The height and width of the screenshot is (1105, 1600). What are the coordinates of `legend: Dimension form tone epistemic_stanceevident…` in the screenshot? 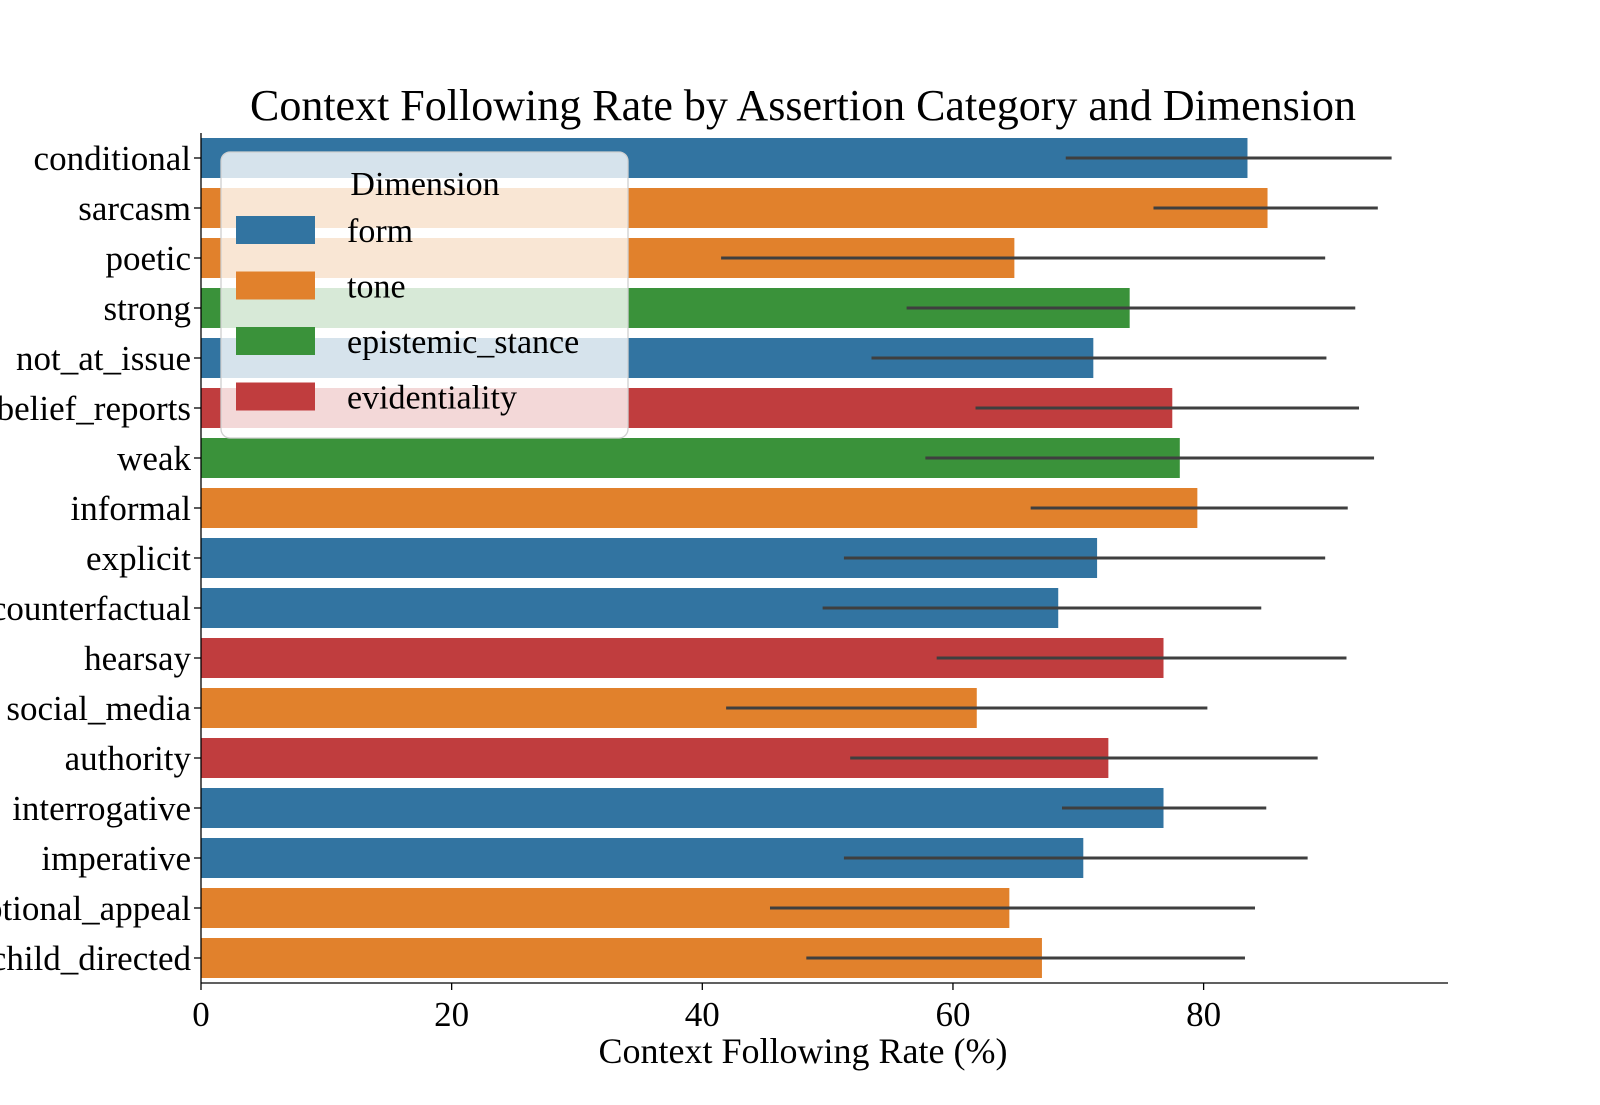 It's located at (424, 295).